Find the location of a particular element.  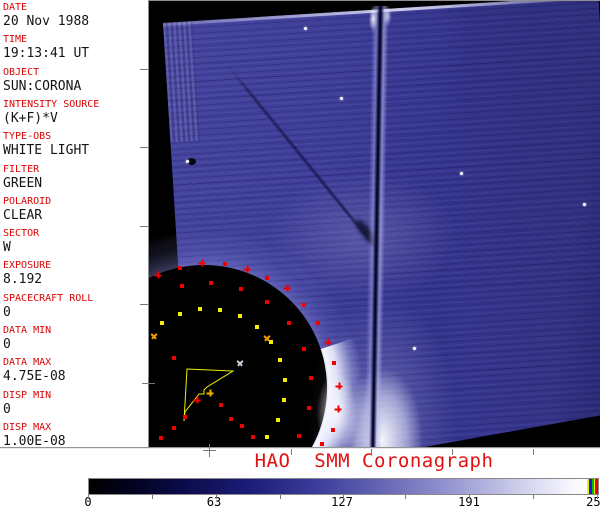

colorbar-label: 191 is located at coordinates (469, 502).